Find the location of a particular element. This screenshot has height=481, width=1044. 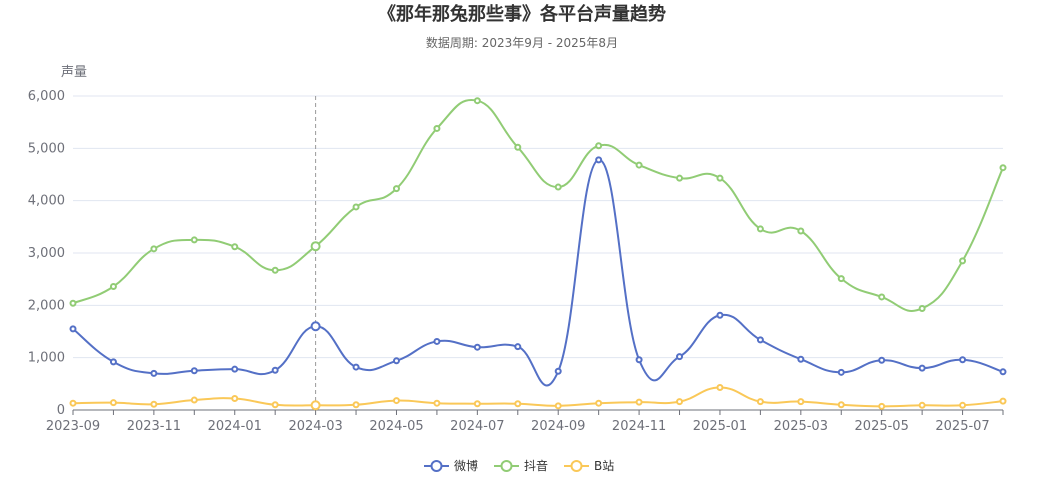

series-line is located at coordinates (538, 397).